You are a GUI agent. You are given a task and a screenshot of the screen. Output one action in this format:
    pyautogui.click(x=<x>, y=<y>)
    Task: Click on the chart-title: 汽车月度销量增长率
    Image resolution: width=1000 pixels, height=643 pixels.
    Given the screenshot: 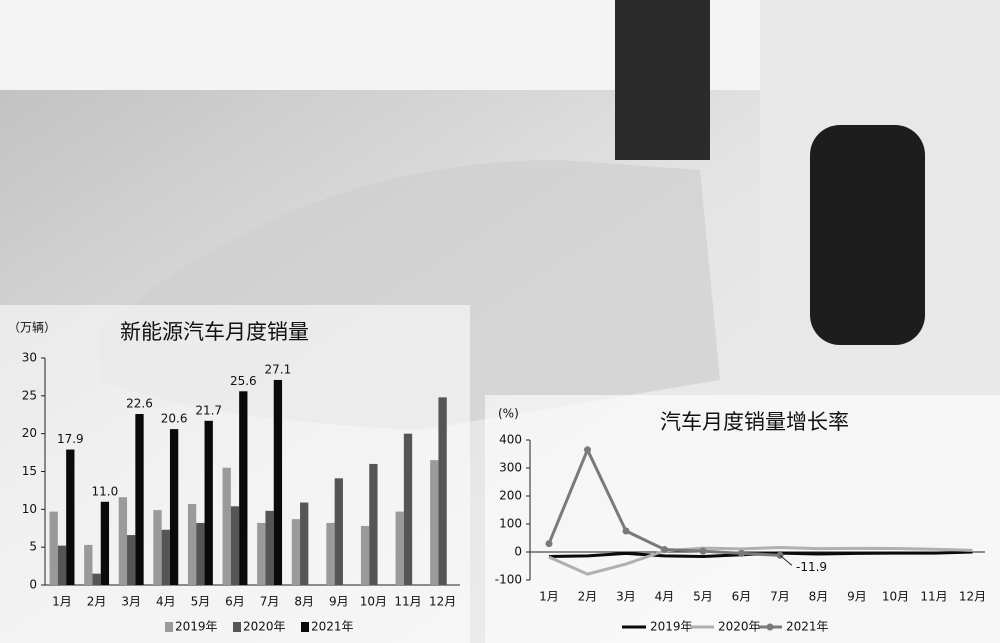 What is the action you would take?
    pyautogui.click(x=754, y=422)
    